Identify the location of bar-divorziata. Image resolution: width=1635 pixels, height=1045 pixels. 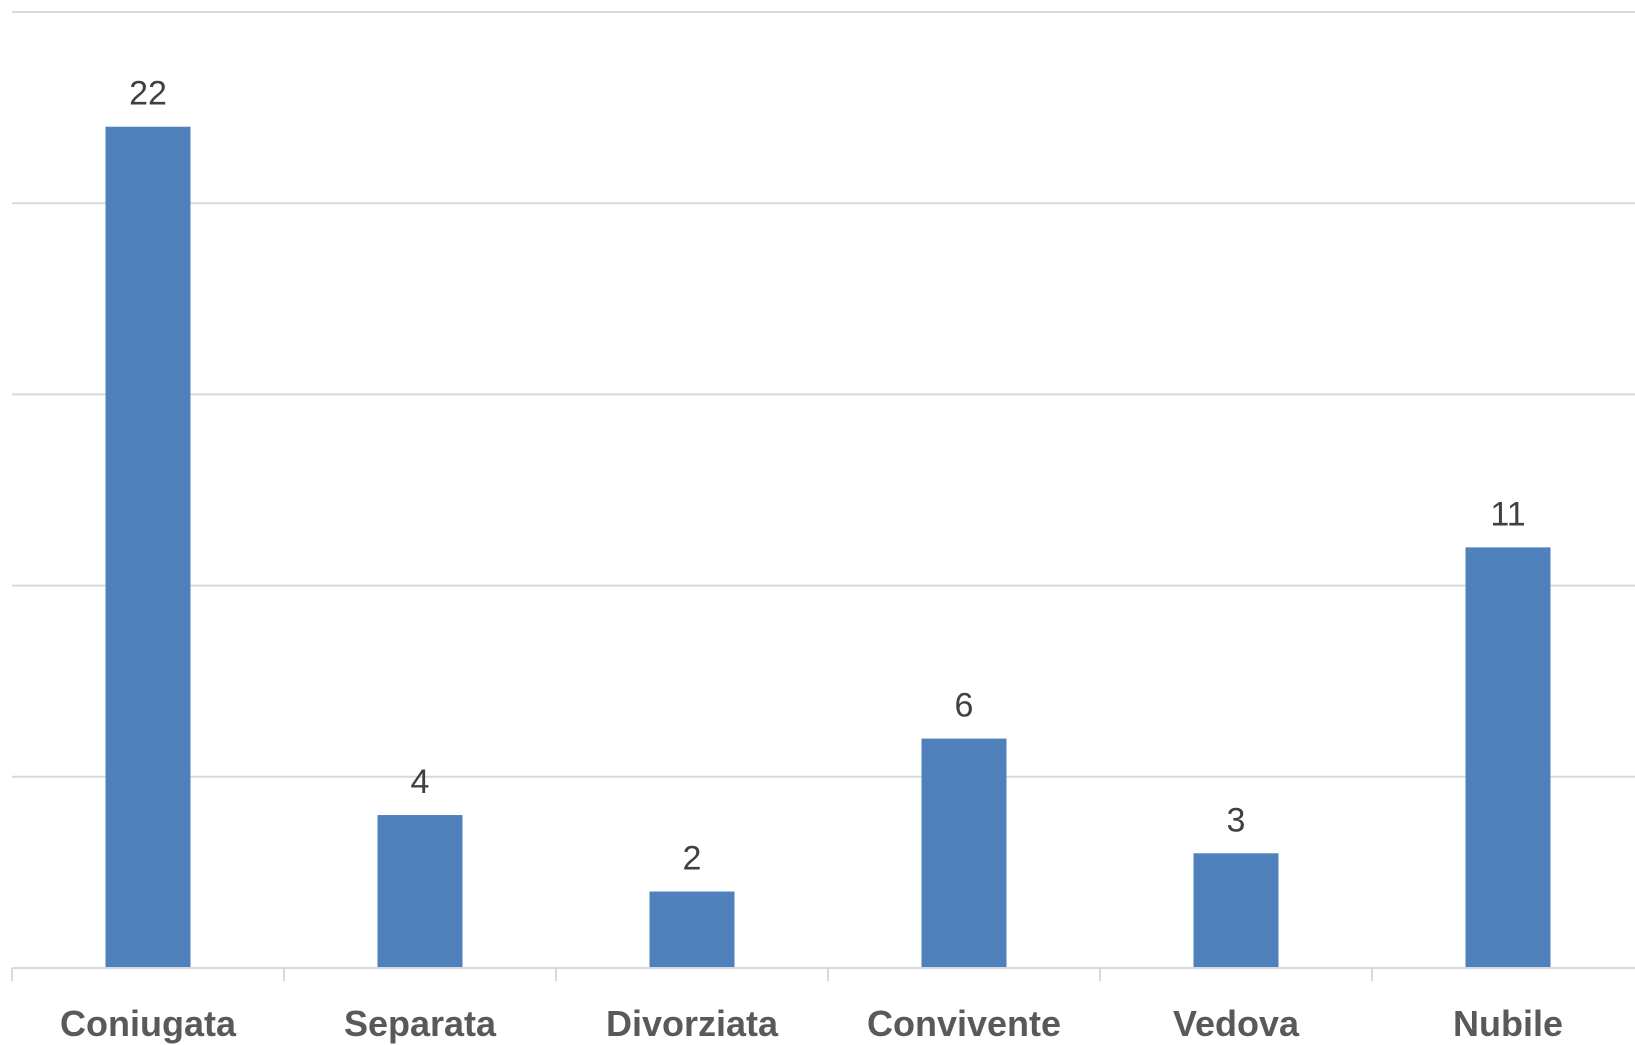
(692, 929).